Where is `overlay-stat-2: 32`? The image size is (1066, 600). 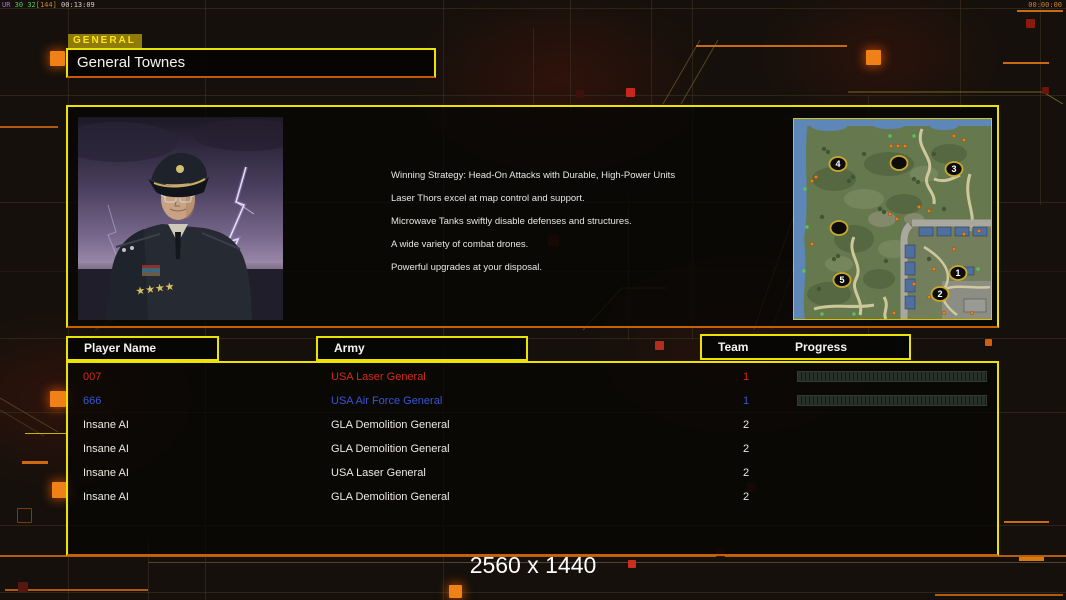 overlay-stat-2: 32 is located at coordinates (31, 5).